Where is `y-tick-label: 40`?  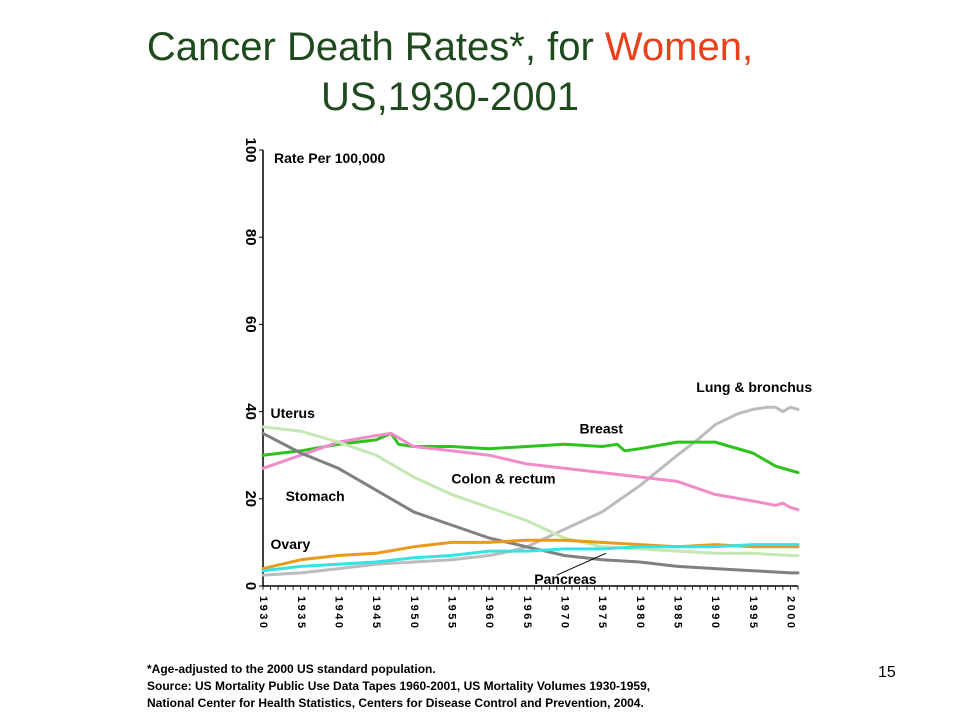
y-tick-label: 40 is located at coordinates (250, 411).